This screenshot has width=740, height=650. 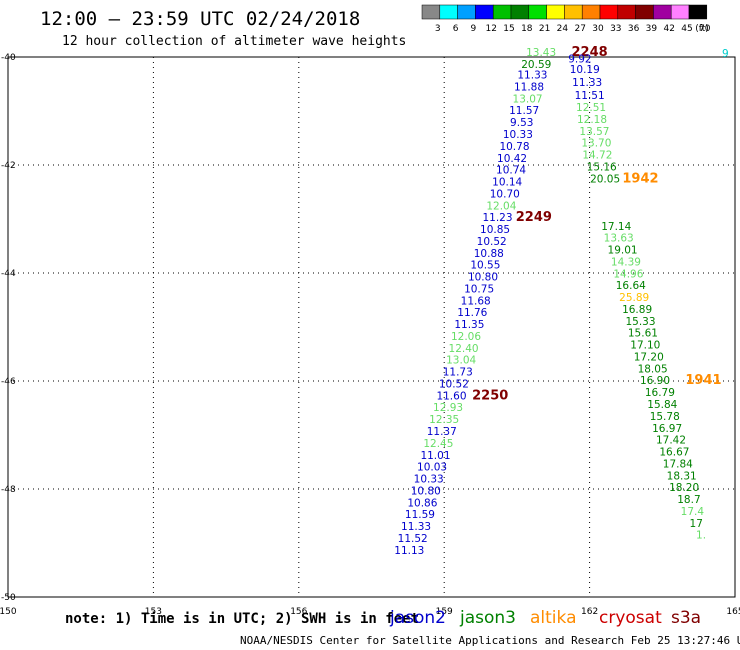 What do you see at coordinates (497, 218) in the screenshot?
I see `wave-height-label: 11.23` at bounding box center [497, 218].